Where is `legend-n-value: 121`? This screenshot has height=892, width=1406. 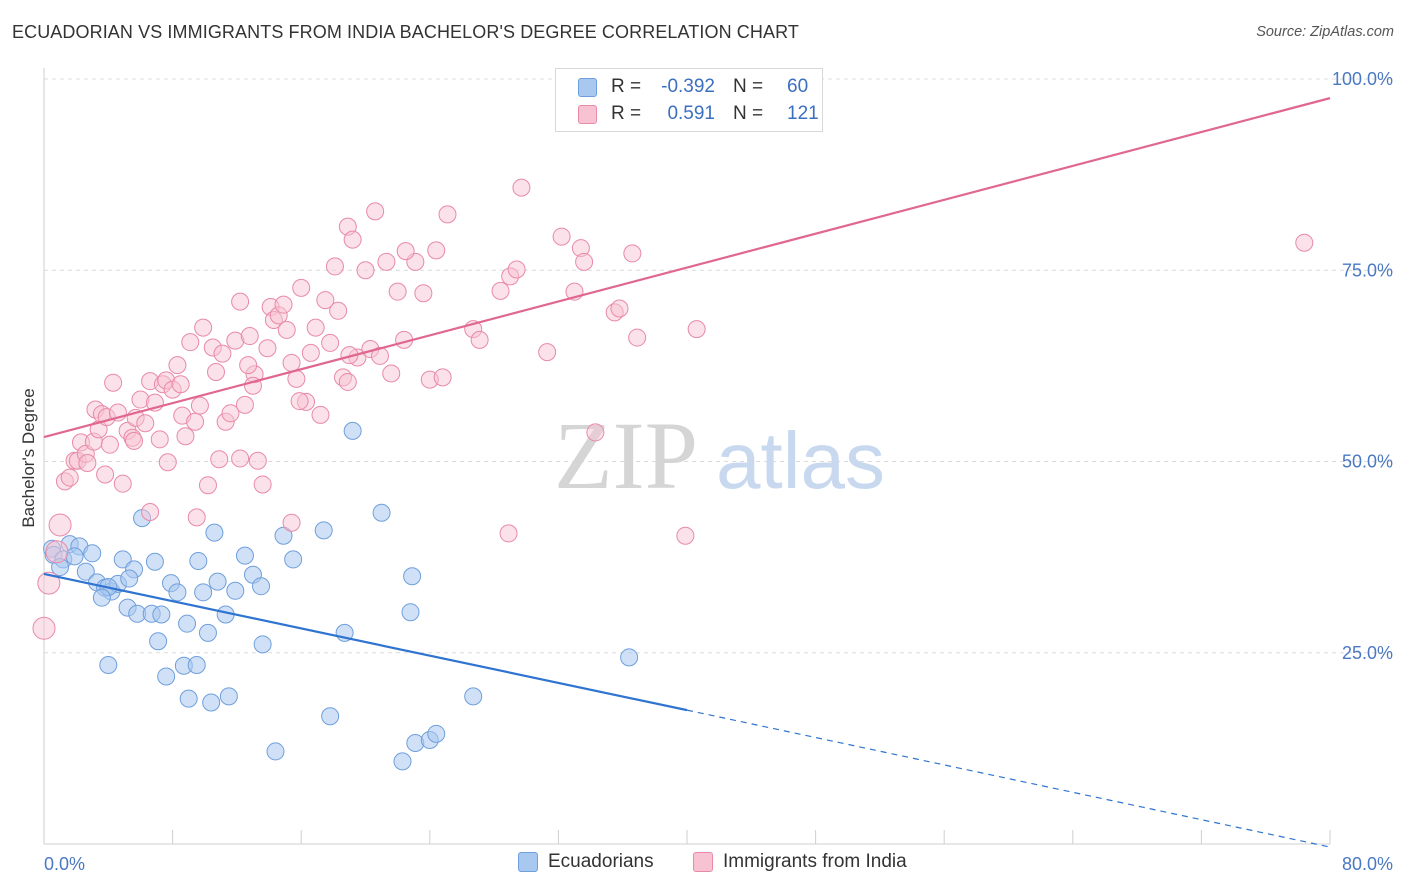
legend-n-value: 121 is located at coordinates (803, 113).